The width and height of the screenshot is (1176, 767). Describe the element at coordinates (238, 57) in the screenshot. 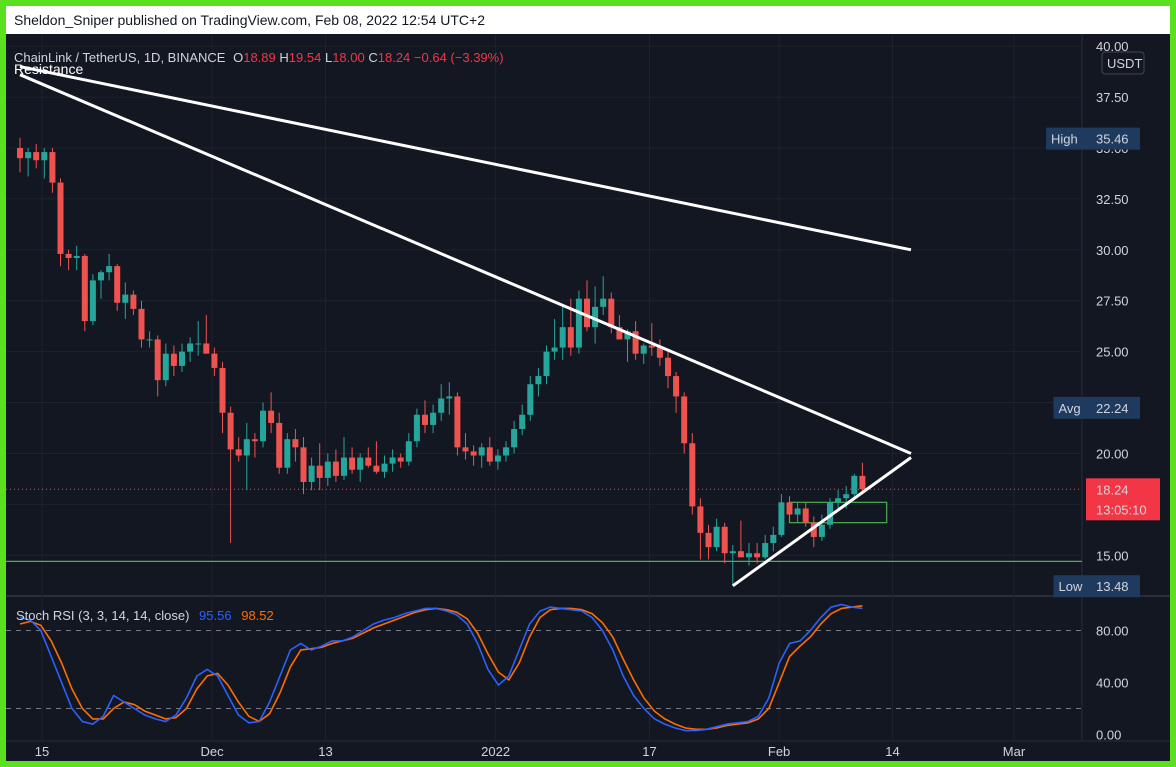

I see `open-label: O` at that location.